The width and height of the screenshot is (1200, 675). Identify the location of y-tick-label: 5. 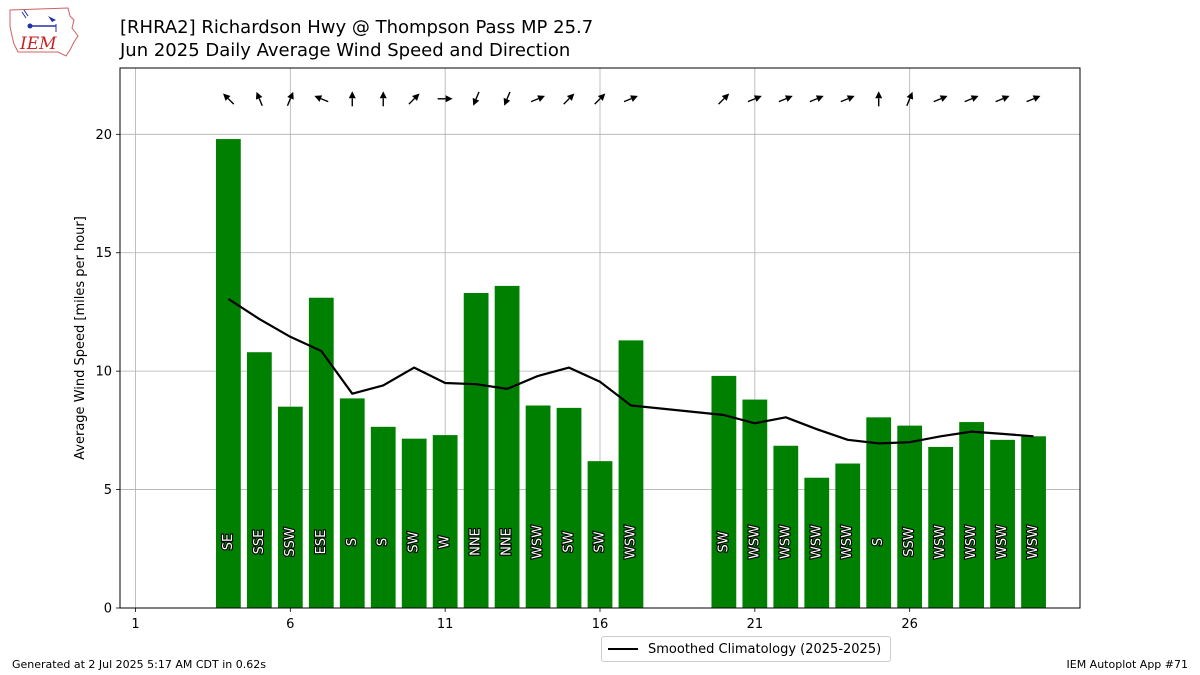
(108, 490).